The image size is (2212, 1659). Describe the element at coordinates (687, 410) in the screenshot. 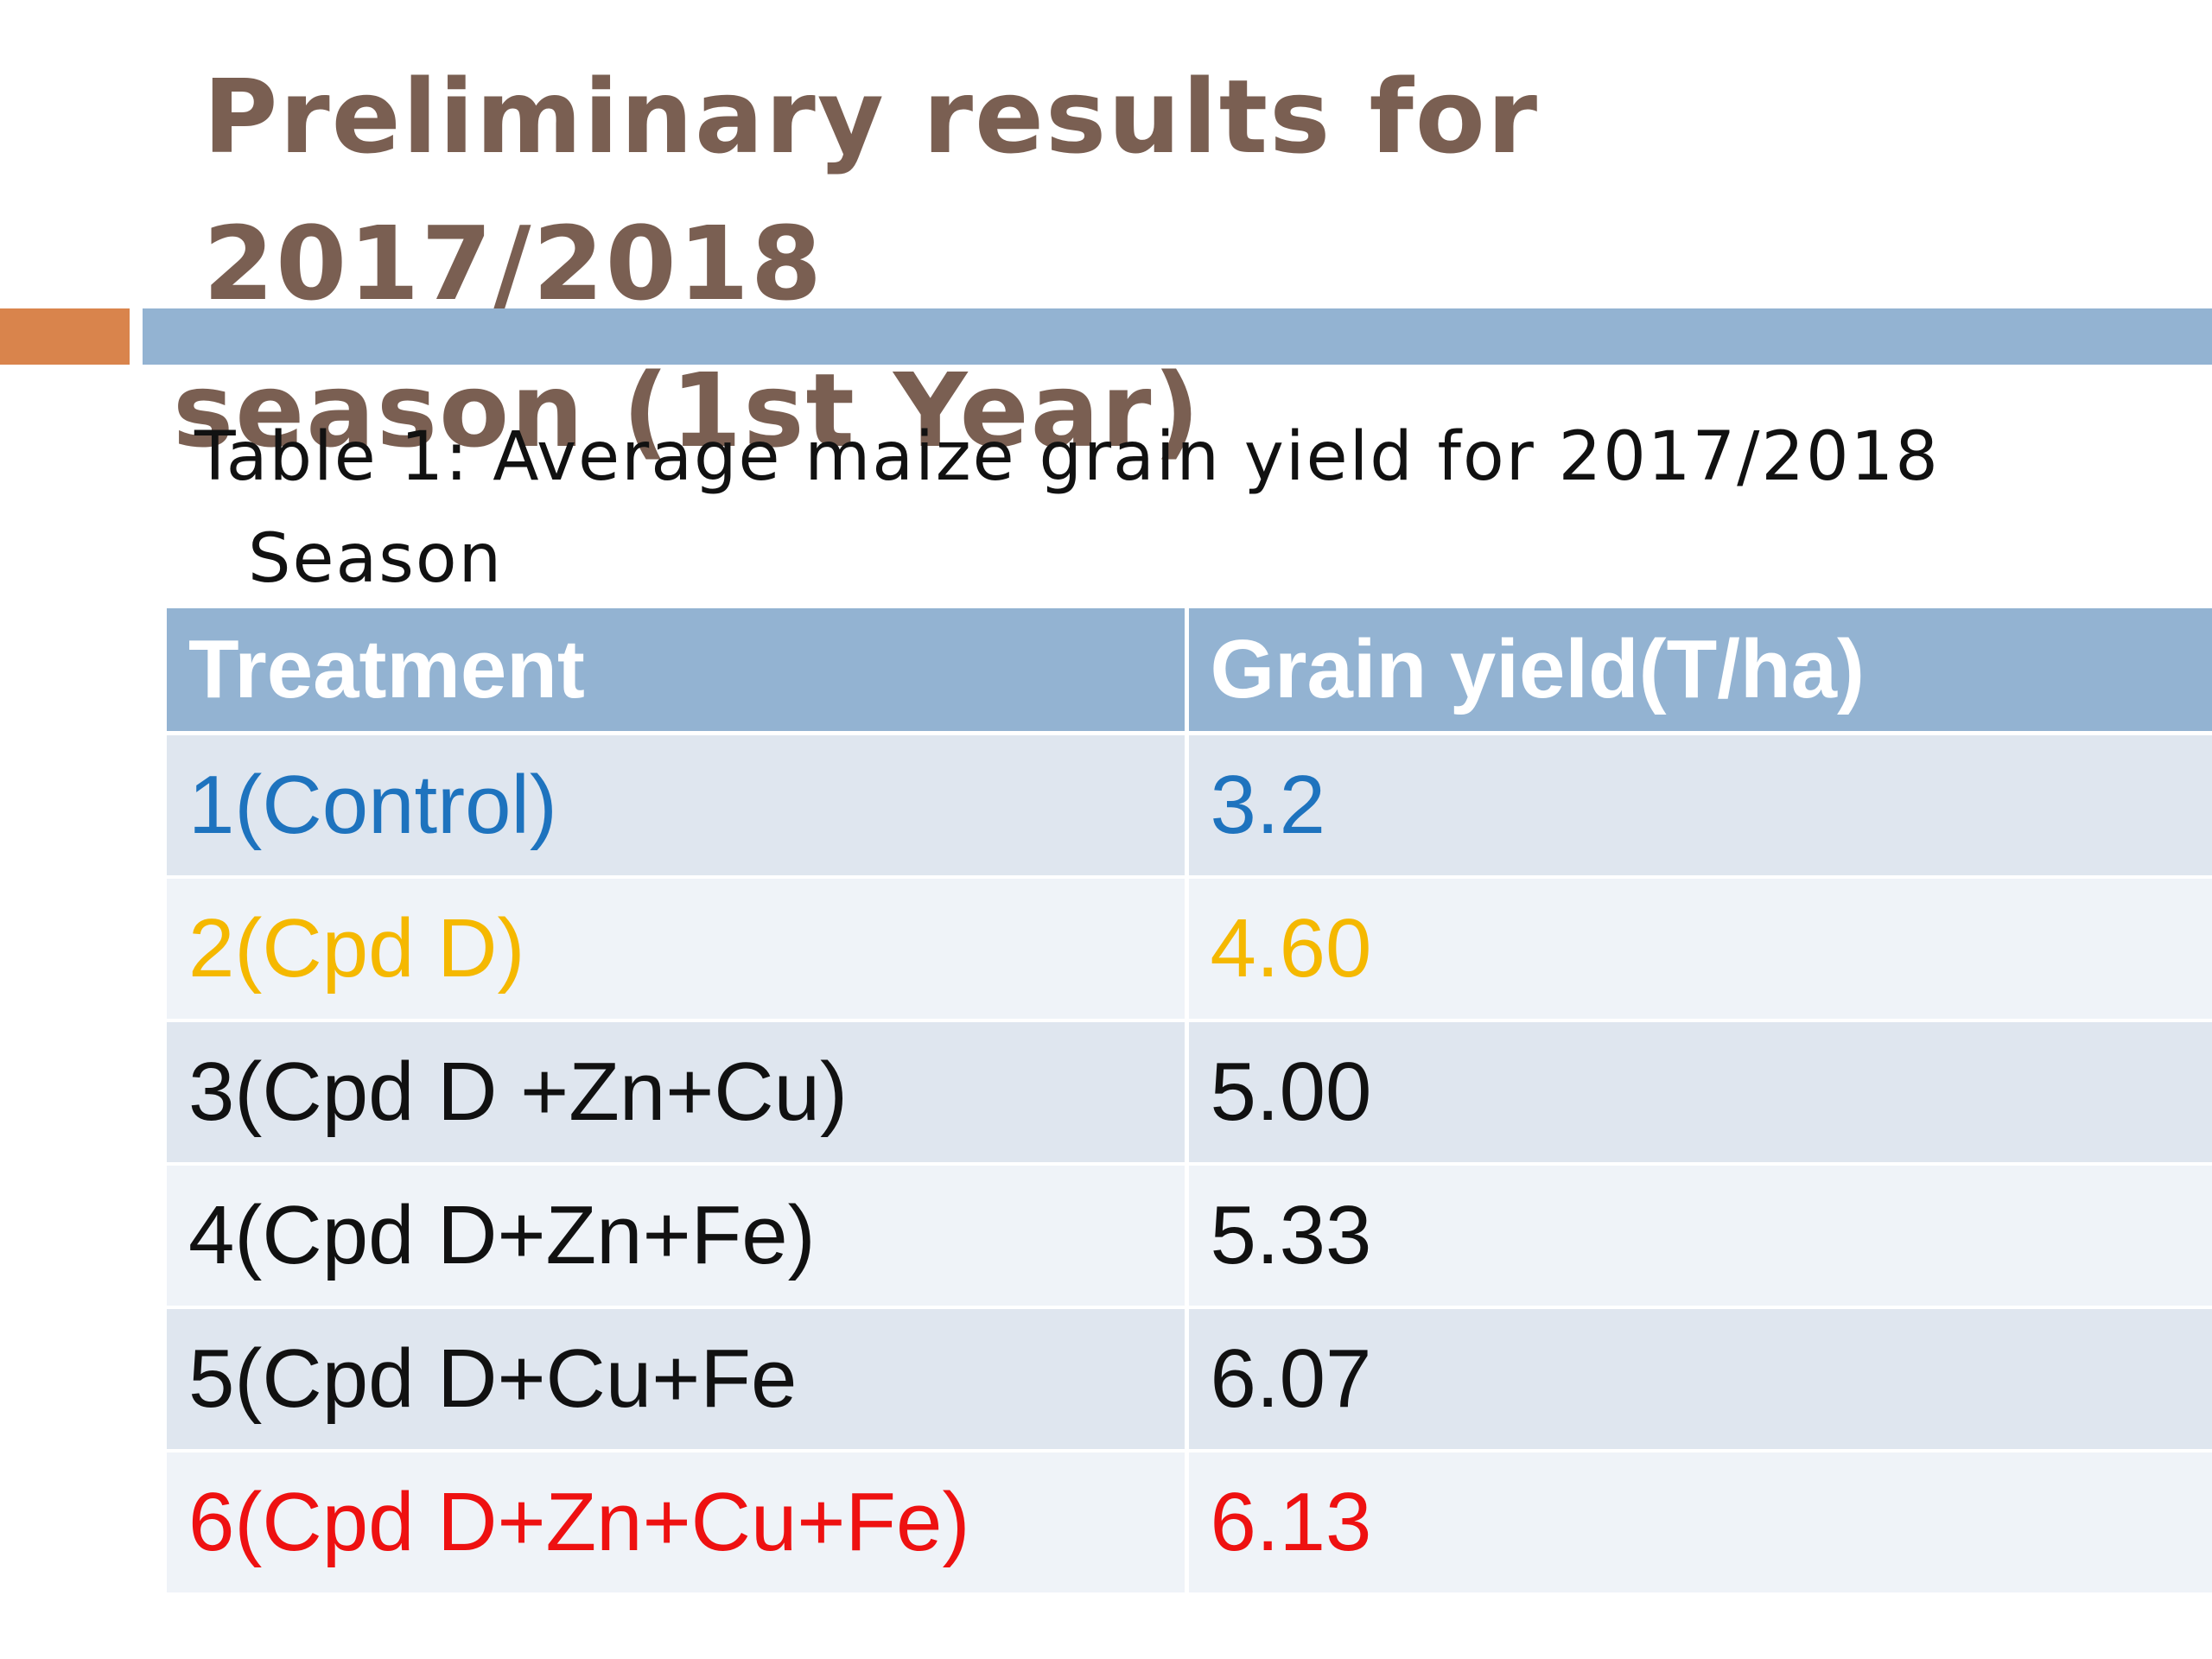

I see `slide-title-line2: season (1st Year)` at that location.